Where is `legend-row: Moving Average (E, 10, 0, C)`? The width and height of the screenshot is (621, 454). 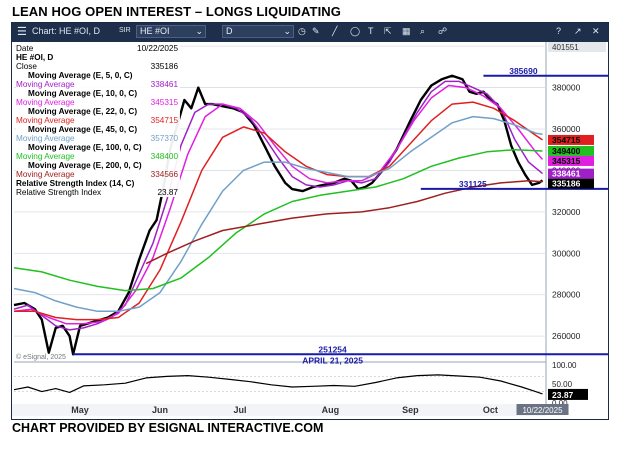
legend-row: Moving Average (E, 10, 0, C) is located at coordinates (98, 93).